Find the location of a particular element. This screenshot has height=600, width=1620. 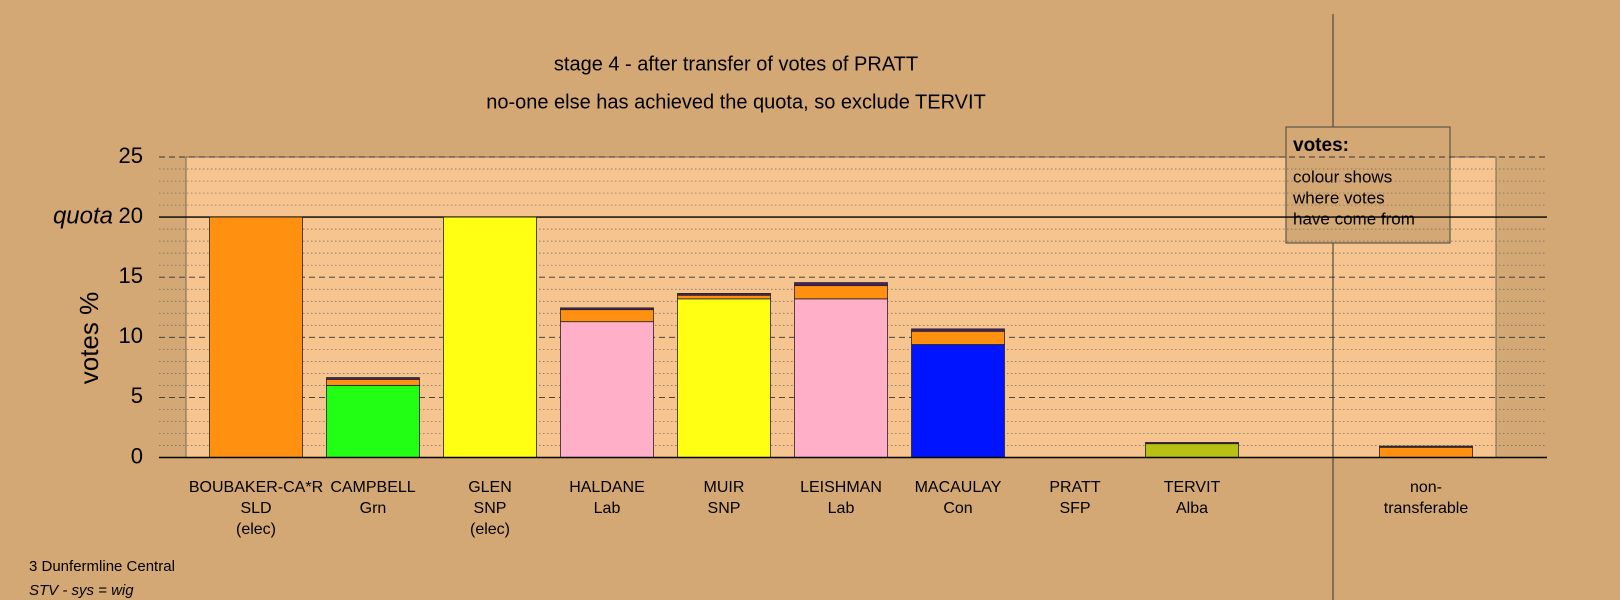

x-tick-label: MACAULAY is located at coordinates (958, 487).